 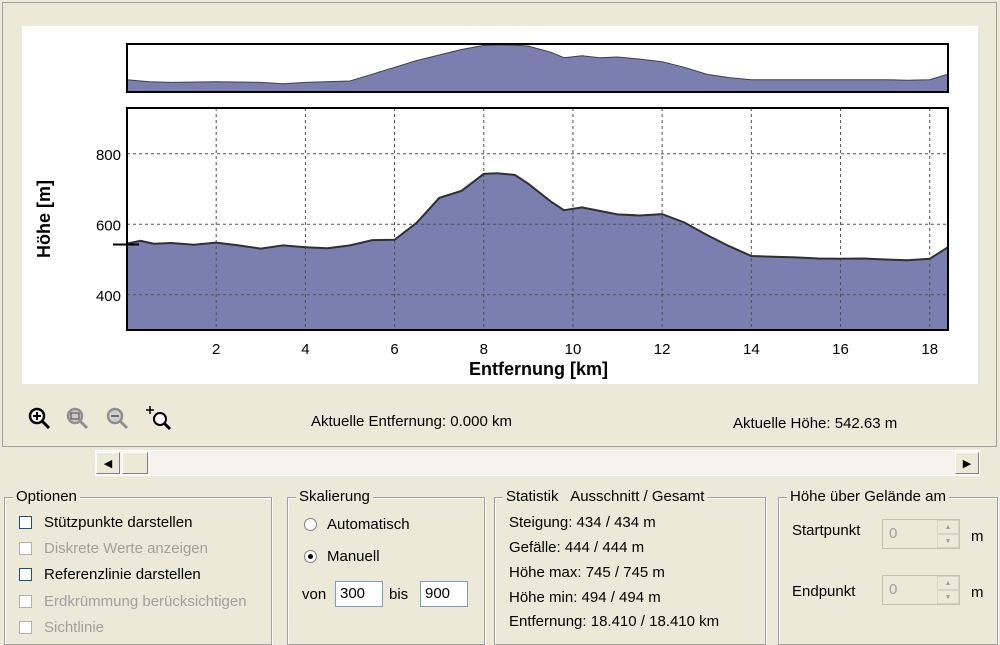 I want to click on overview-area, so click(x=537, y=68).